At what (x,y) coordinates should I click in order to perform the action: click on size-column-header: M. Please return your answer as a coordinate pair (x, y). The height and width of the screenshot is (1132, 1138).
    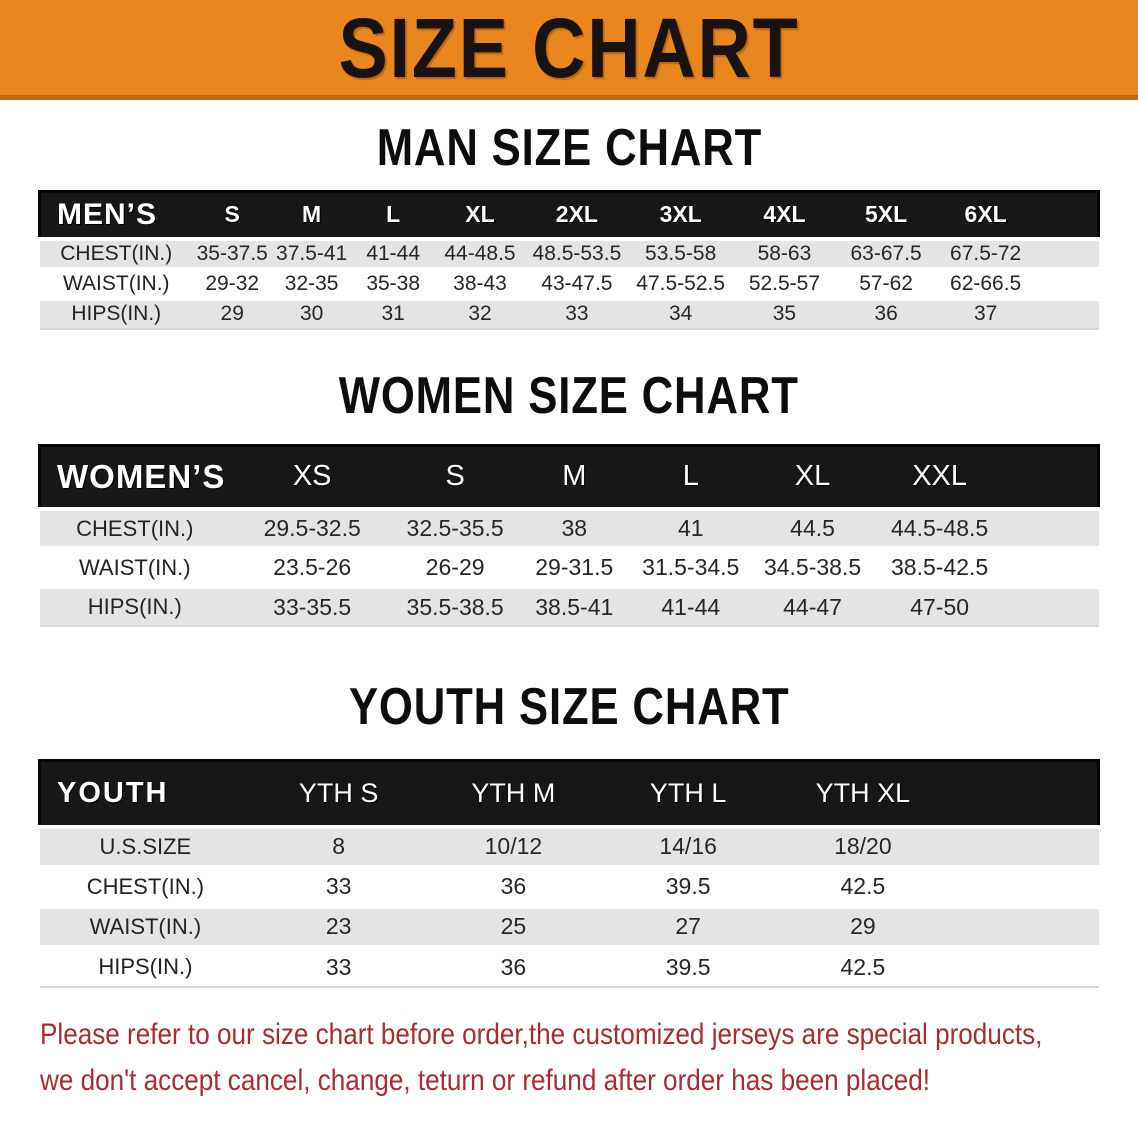
    Looking at the image, I should click on (311, 215).